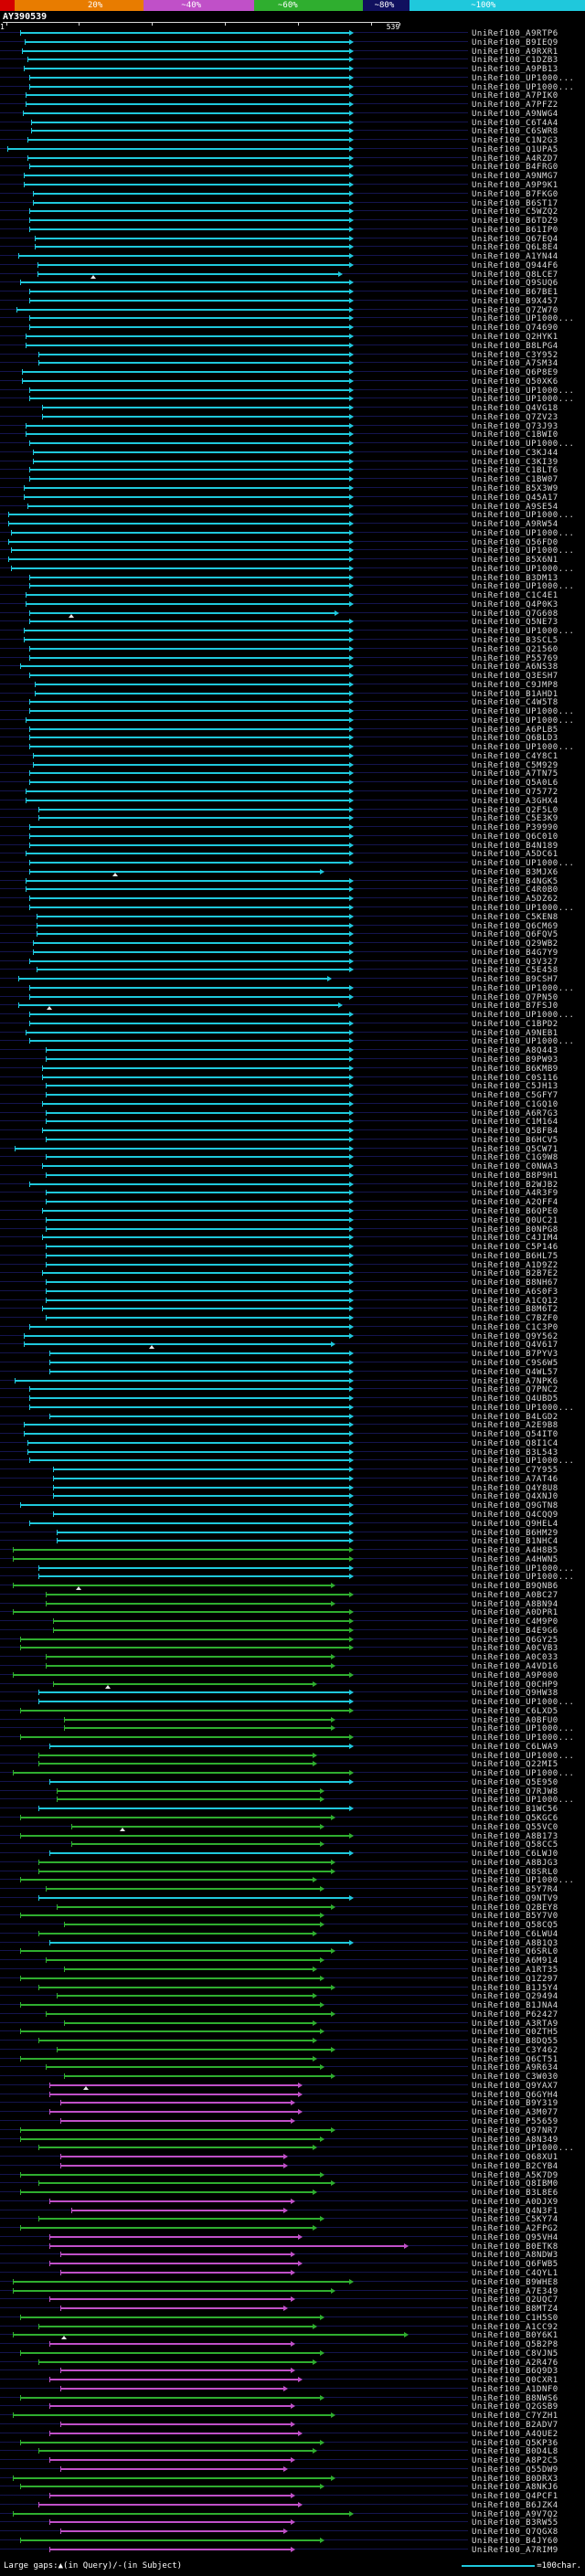 This screenshot has width=585, height=2576. I want to click on hit-label: UniRef100_B5Y7R4, so click(515, 1890).